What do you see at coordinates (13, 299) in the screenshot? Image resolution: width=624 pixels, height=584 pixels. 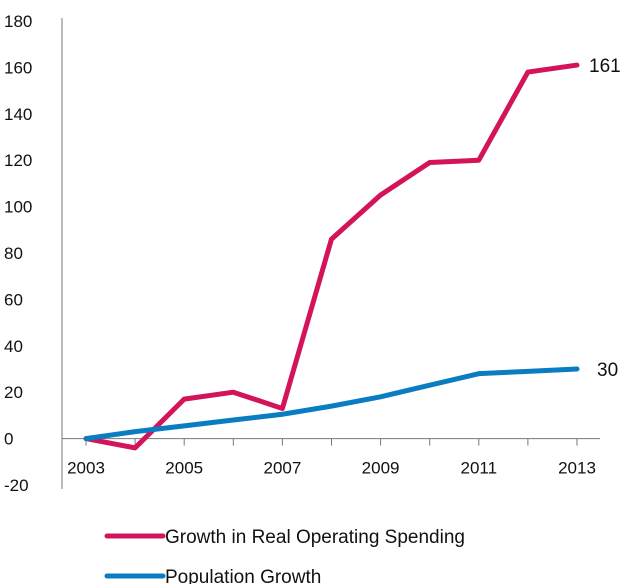 I see `y-tick-label: 60` at bounding box center [13, 299].